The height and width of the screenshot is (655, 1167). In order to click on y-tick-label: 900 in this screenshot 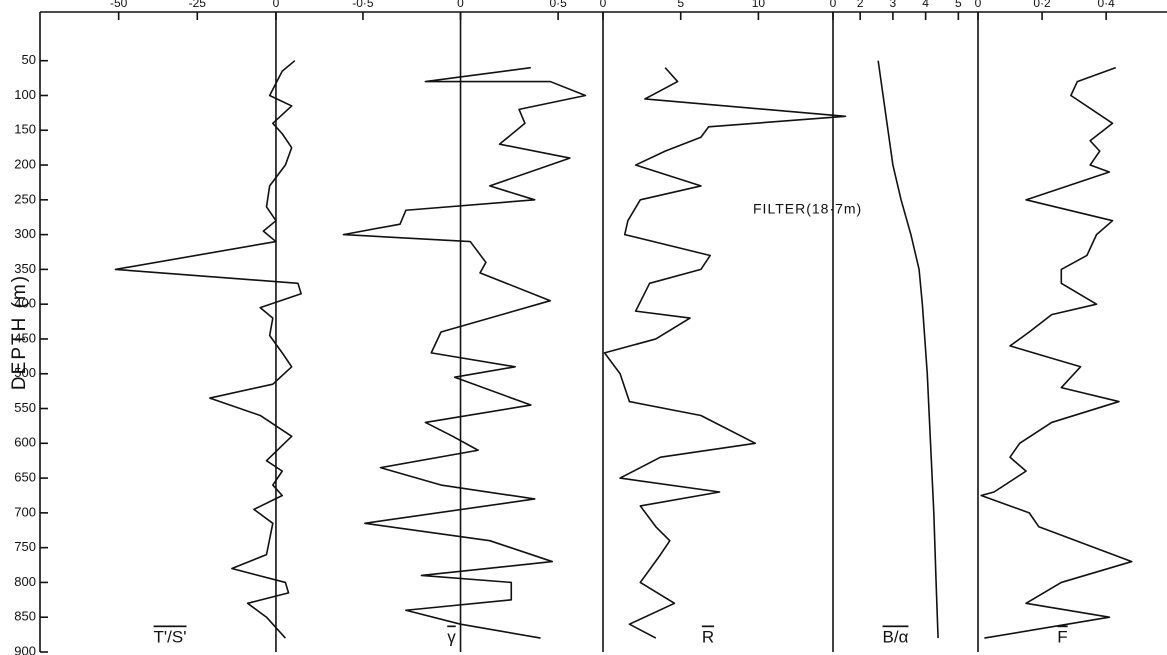, I will do `click(25, 649)`.